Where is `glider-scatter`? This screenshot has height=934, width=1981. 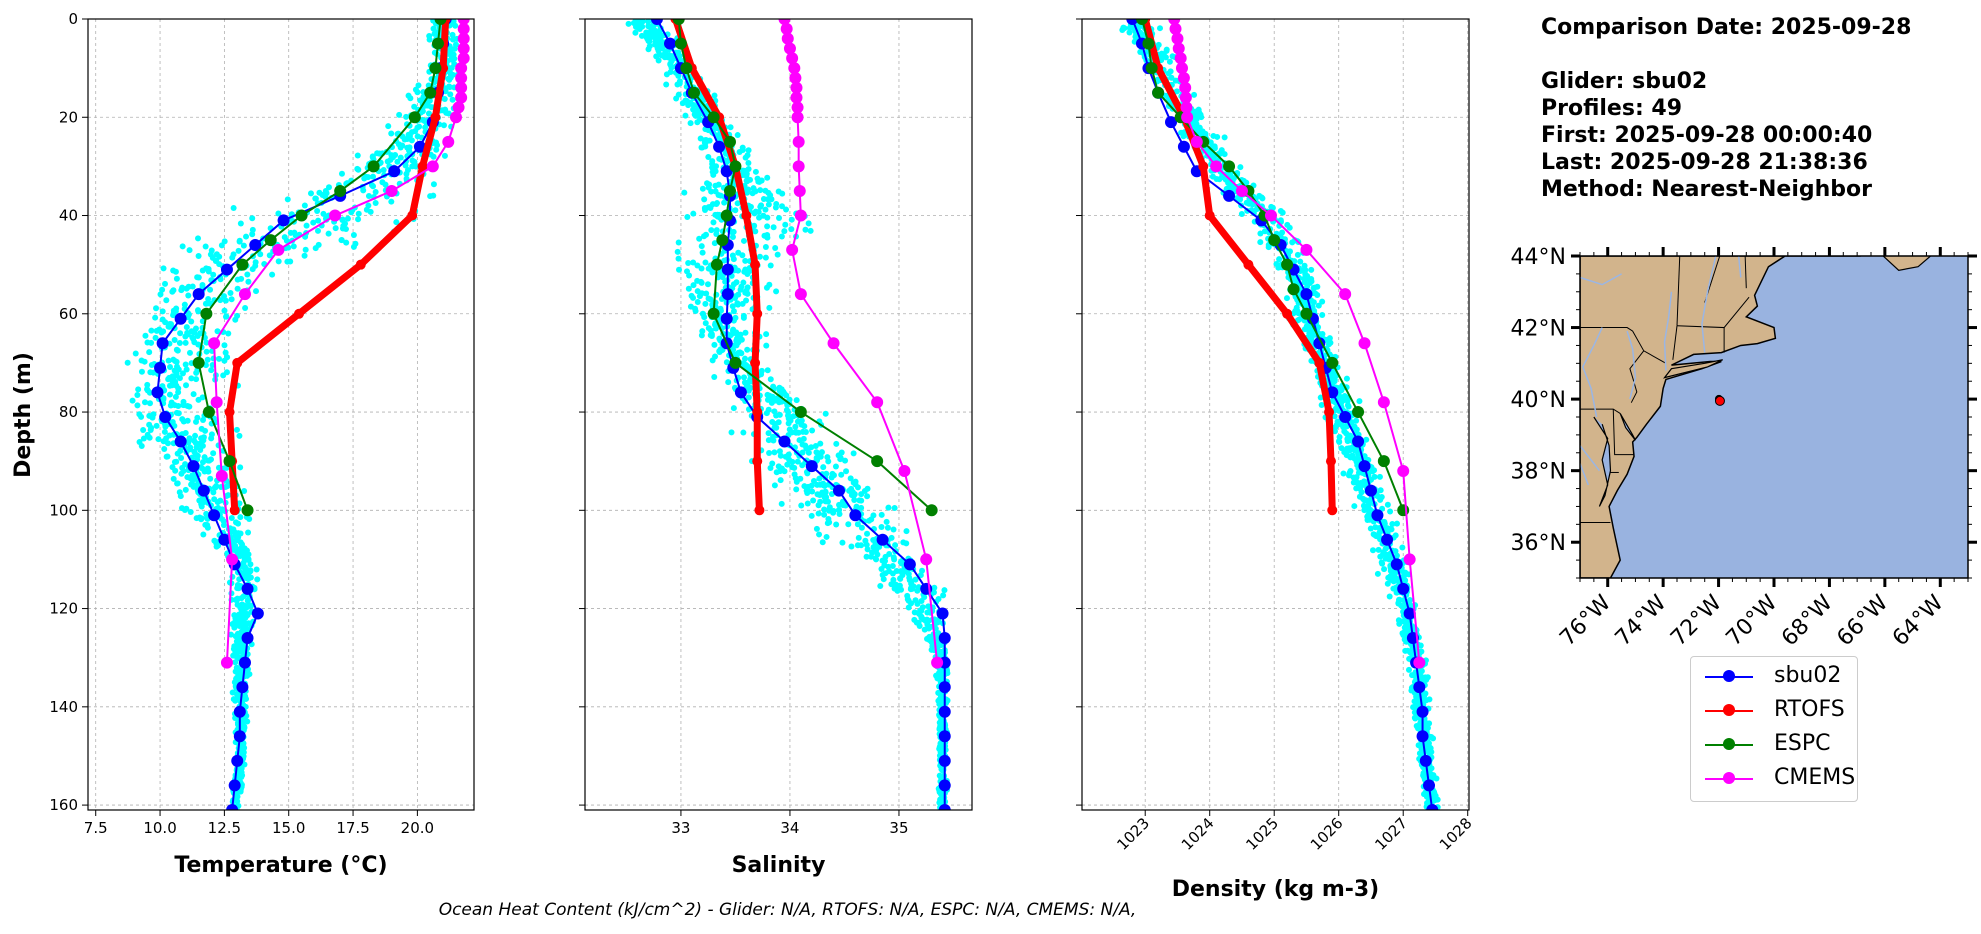 glider-scatter is located at coordinates (788, 414).